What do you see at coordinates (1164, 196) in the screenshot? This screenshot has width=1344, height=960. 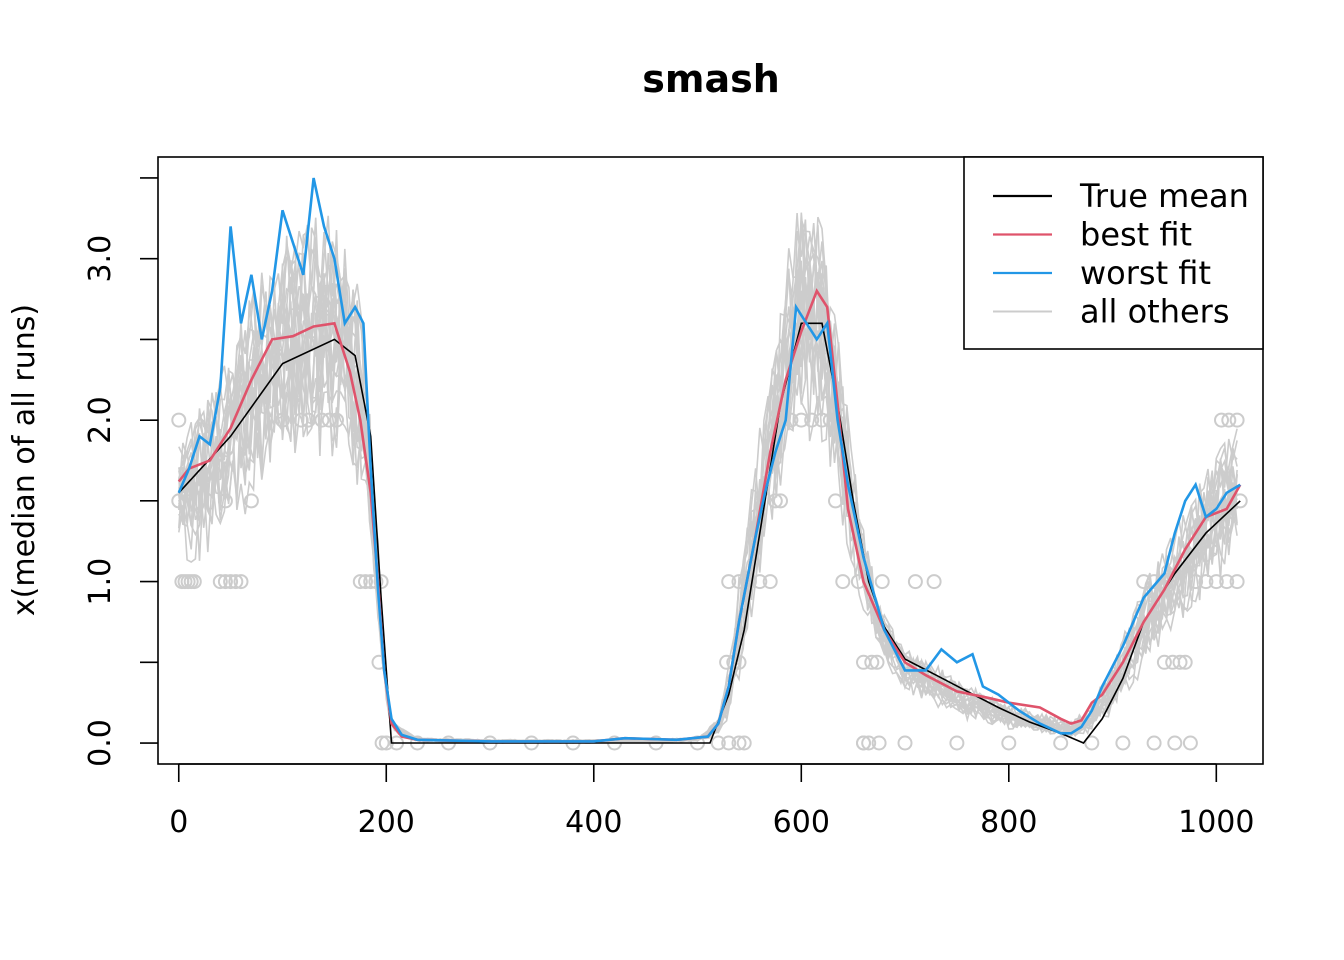 I see `legend-label: True mean` at bounding box center [1164, 196].